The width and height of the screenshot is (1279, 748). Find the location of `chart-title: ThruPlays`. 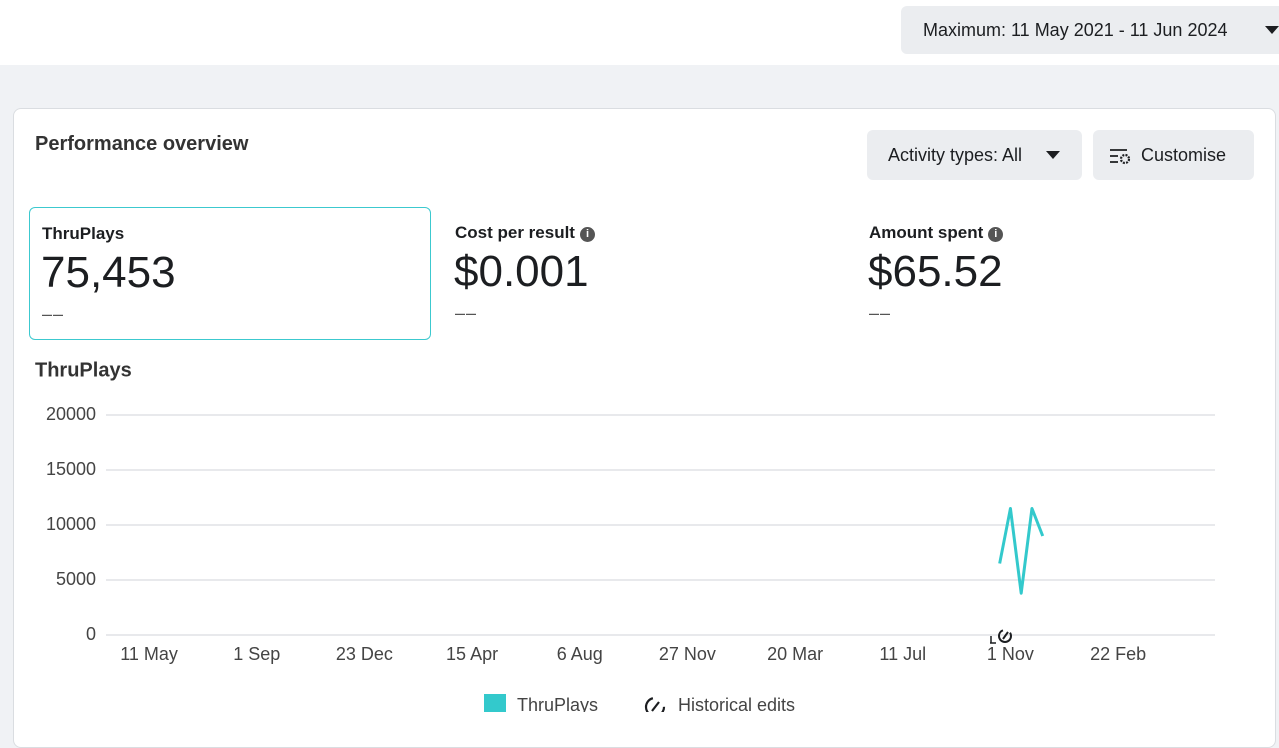

chart-title: ThruPlays is located at coordinates (83, 370).